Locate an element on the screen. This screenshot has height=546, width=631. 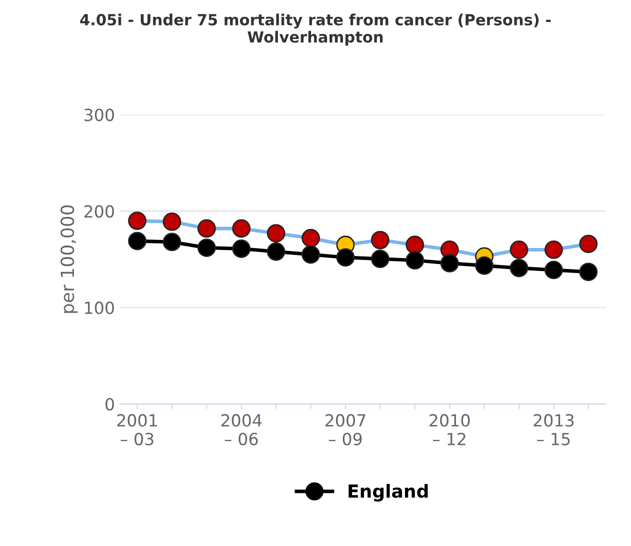
x-tick-label: 2004 – 06 is located at coordinates (241, 430).